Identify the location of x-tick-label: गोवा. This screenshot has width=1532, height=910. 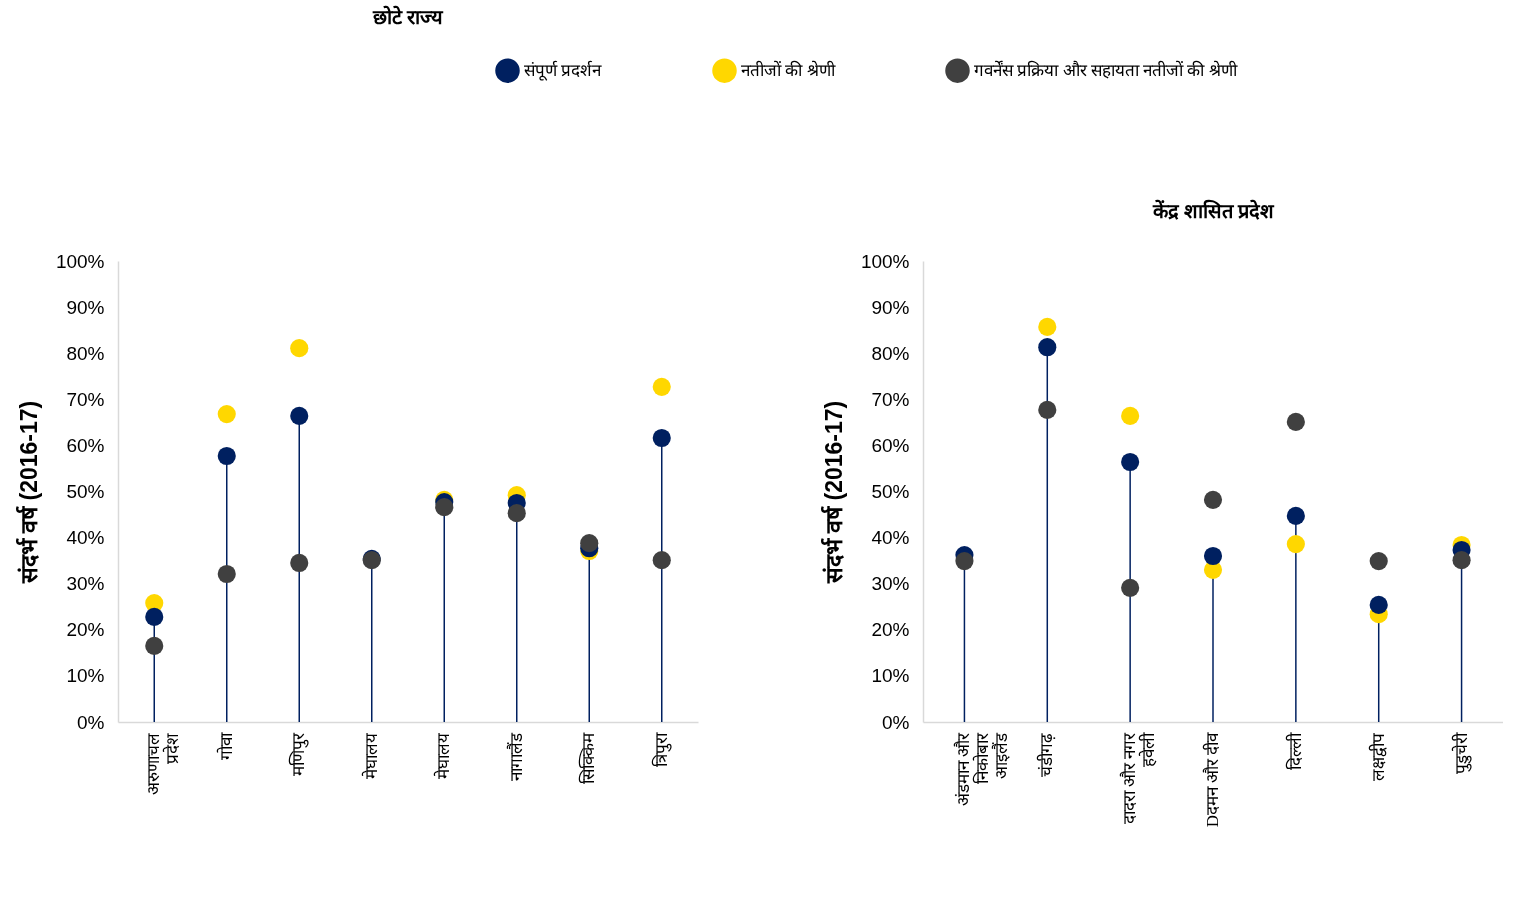
(225, 745).